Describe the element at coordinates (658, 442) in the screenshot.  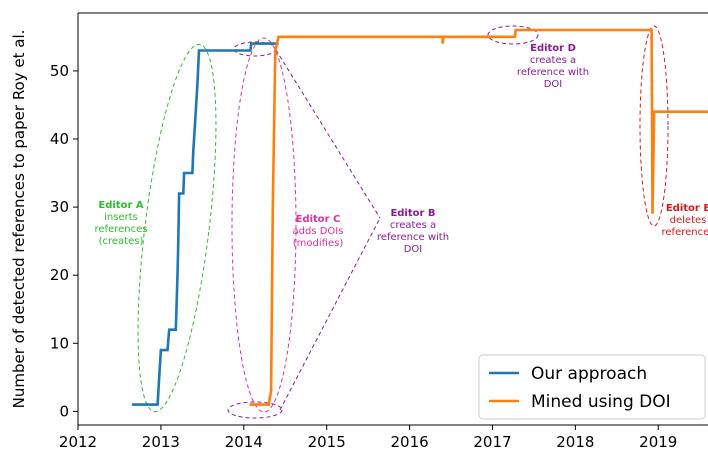
I see `x-tick-label: 2019` at that location.